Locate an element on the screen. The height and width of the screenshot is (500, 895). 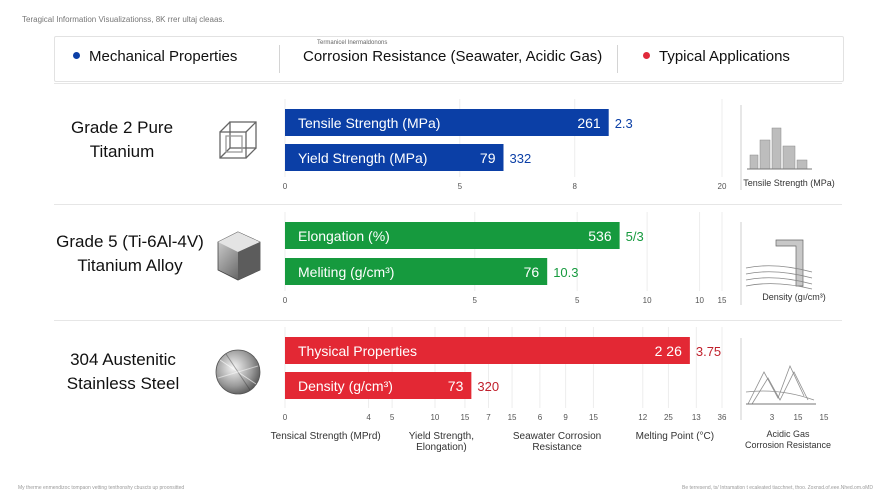
bar-value-label: 79 is located at coordinates (488, 158).